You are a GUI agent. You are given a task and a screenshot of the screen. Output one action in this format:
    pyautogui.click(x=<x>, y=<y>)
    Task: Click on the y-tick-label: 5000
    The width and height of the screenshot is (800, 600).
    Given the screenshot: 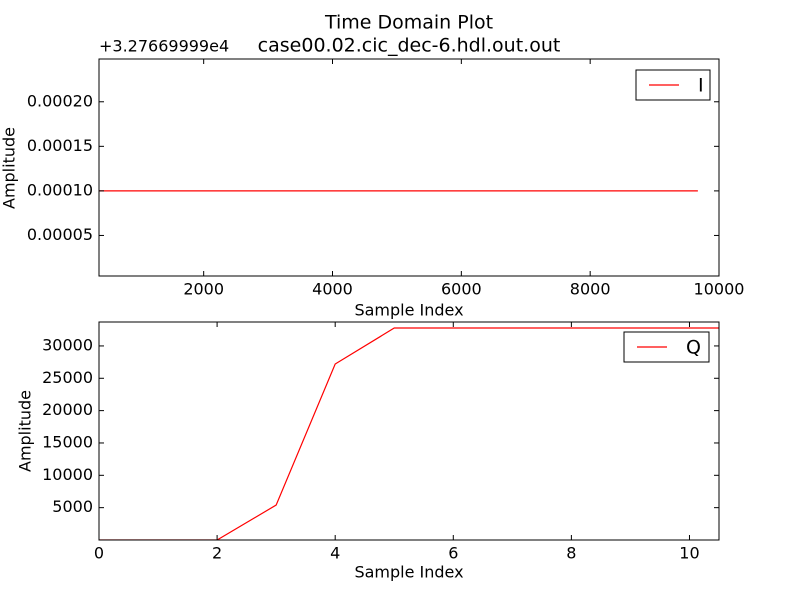 What is the action you would take?
    pyautogui.click(x=72, y=506)
    